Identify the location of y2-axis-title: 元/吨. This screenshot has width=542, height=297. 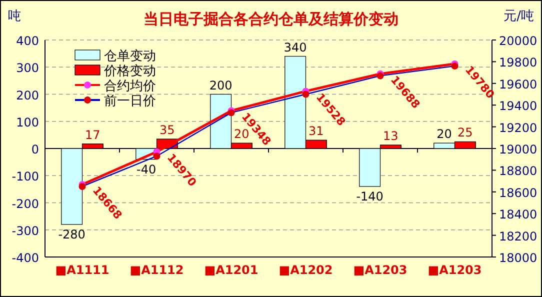
(519, 16).